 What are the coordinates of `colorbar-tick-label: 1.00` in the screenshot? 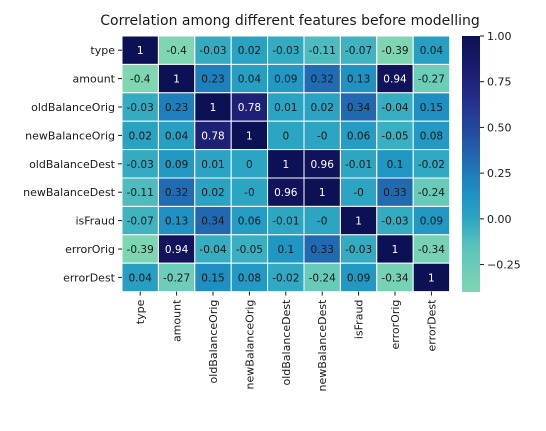 It's located at (499, 36).